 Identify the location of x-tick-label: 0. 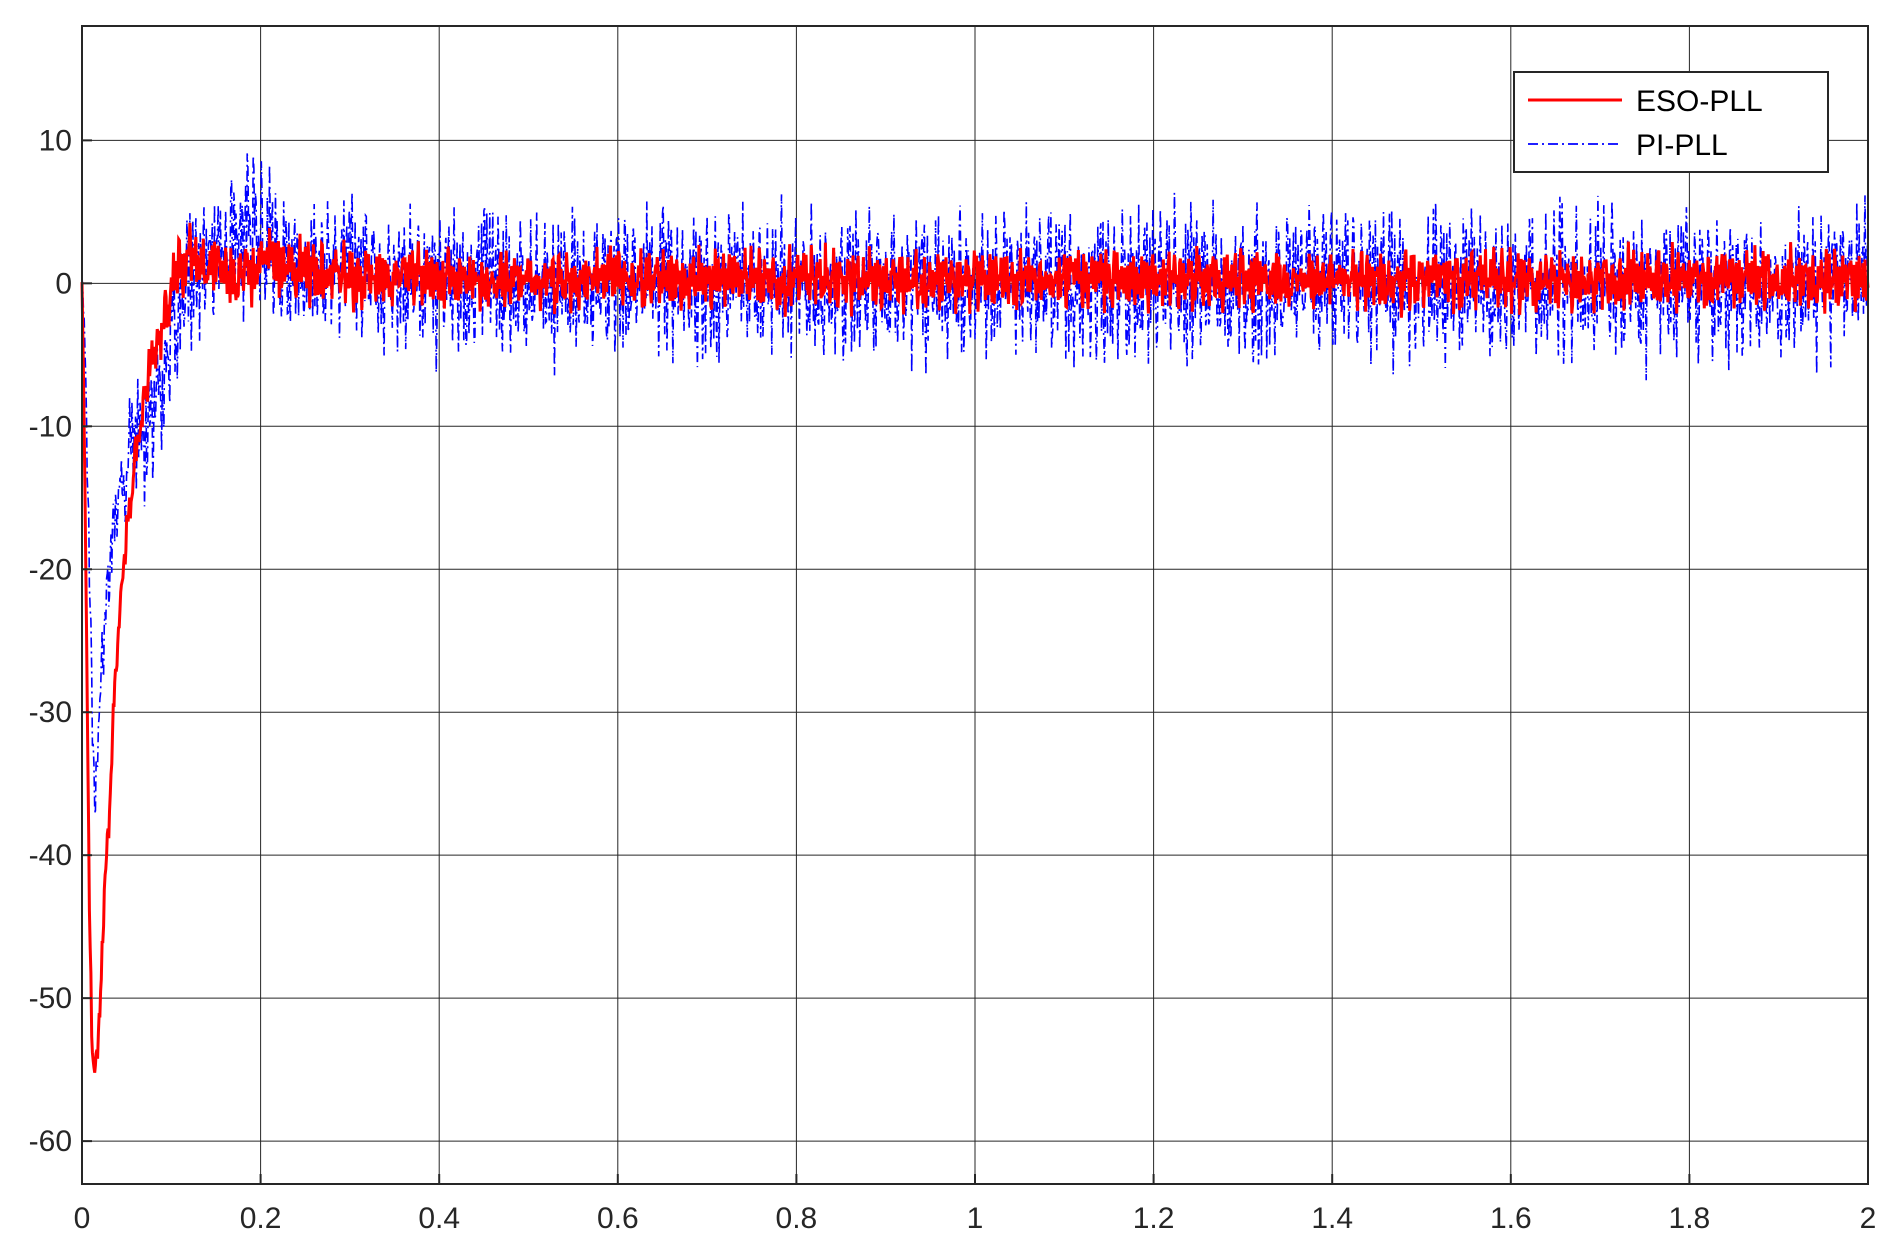
(82, 1218).